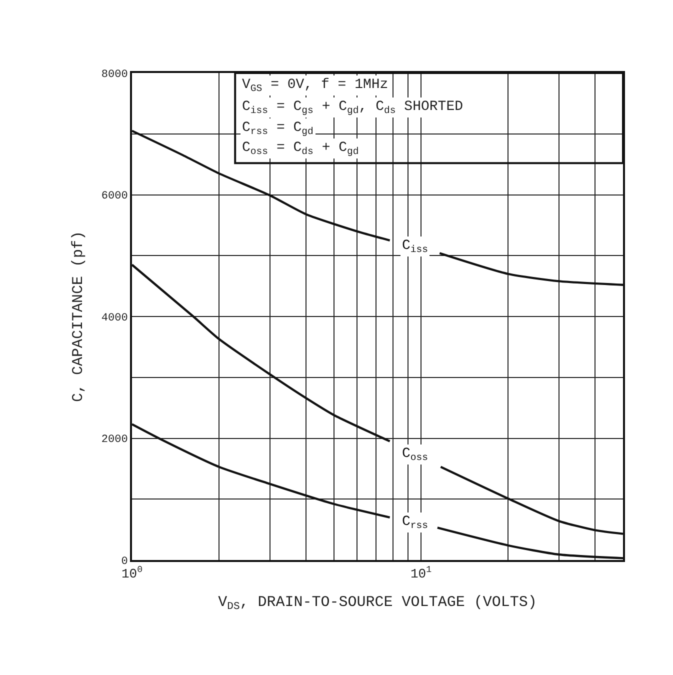  What do you see at coordinates (278, 128) in the screenshot?
I see `annotation: C$_{rss}$ = C$_{gd}$` at bounding box center [278, 128].